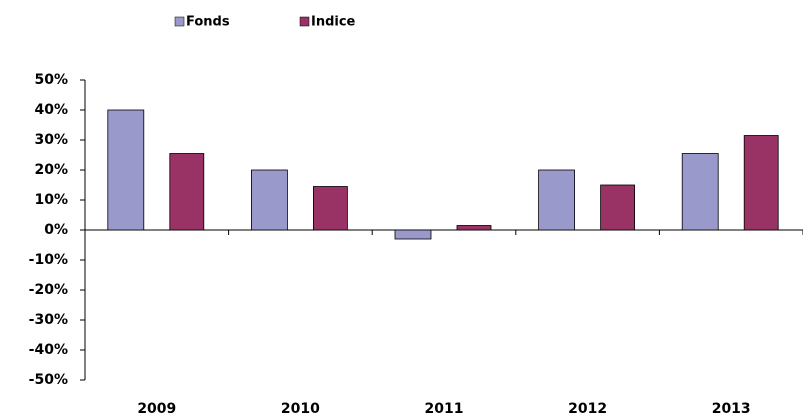 This screenshot has height=419, width=803. What do you see at coordinates (48, 350) in the screenshot?
I see `y-tick-label: -40%` at bounding box center [48, 350].